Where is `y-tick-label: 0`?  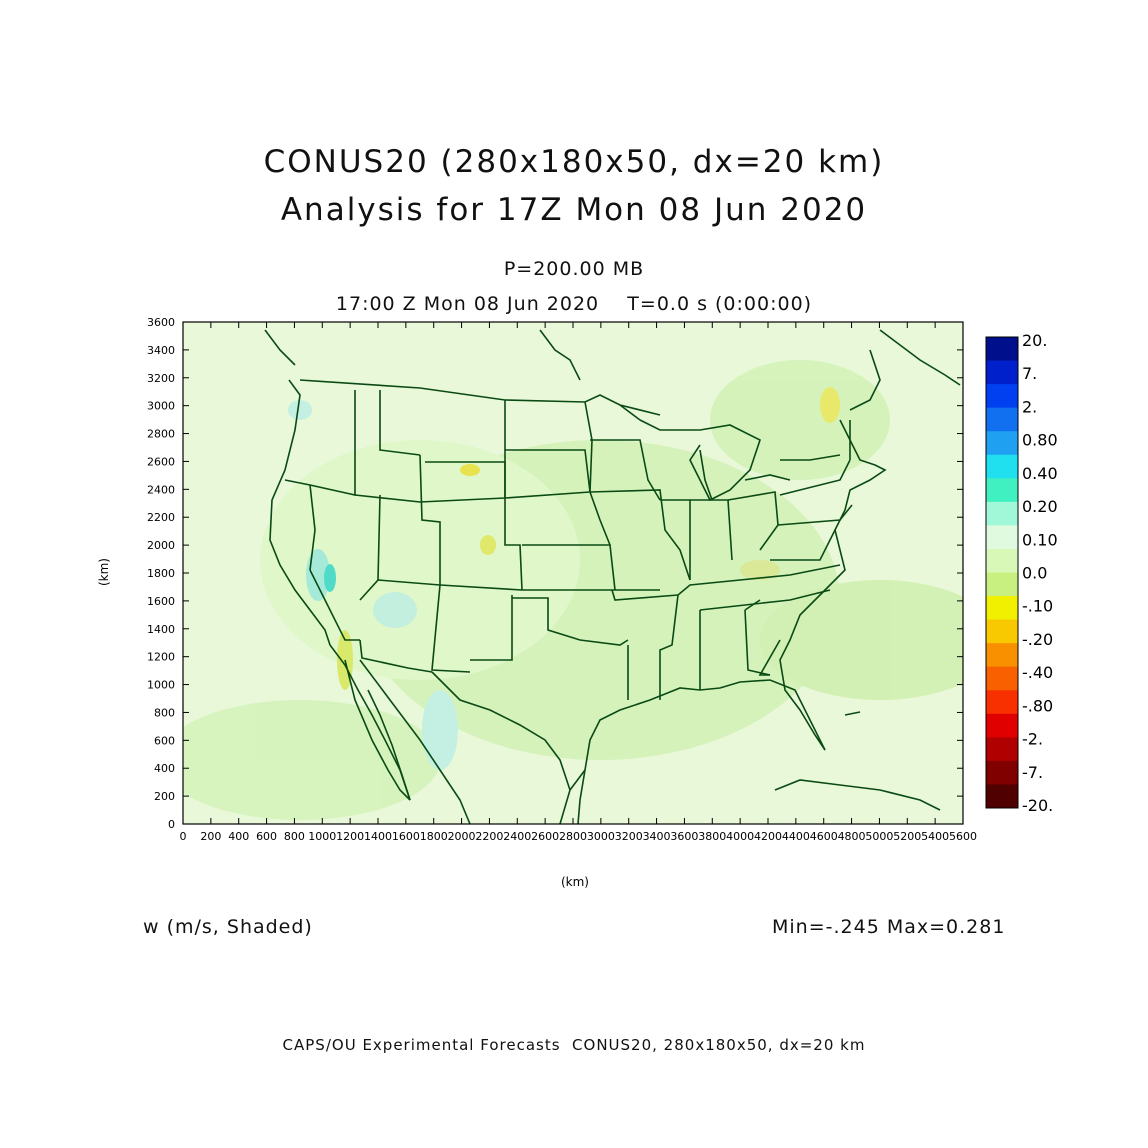 y-tick-label: 0 is located at coordinates (171, 824).